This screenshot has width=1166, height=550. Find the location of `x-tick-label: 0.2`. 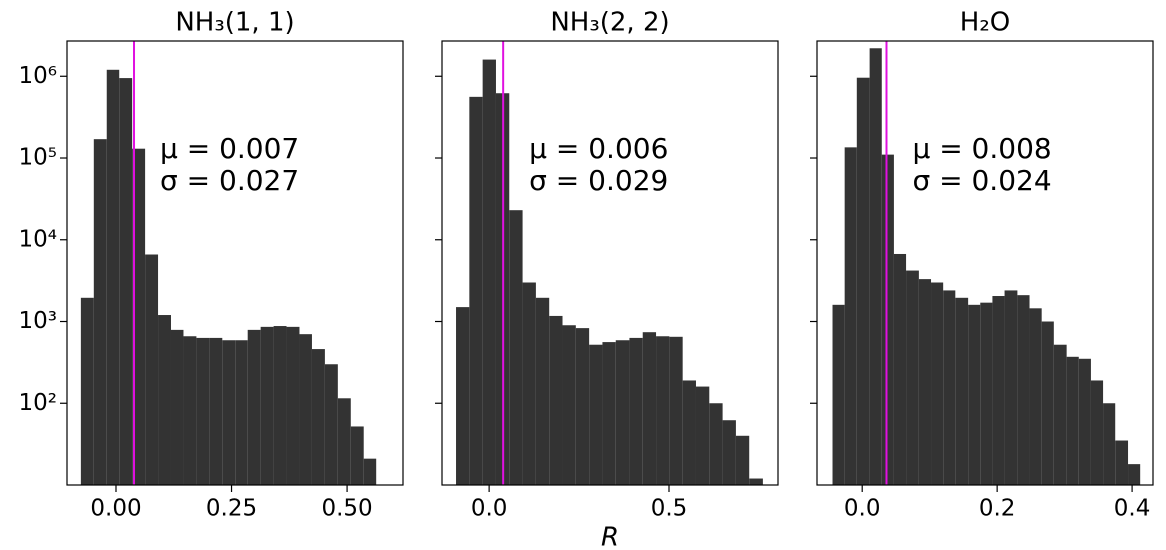

x-tick-label: 0.2 is located at coordinates (997, 509).